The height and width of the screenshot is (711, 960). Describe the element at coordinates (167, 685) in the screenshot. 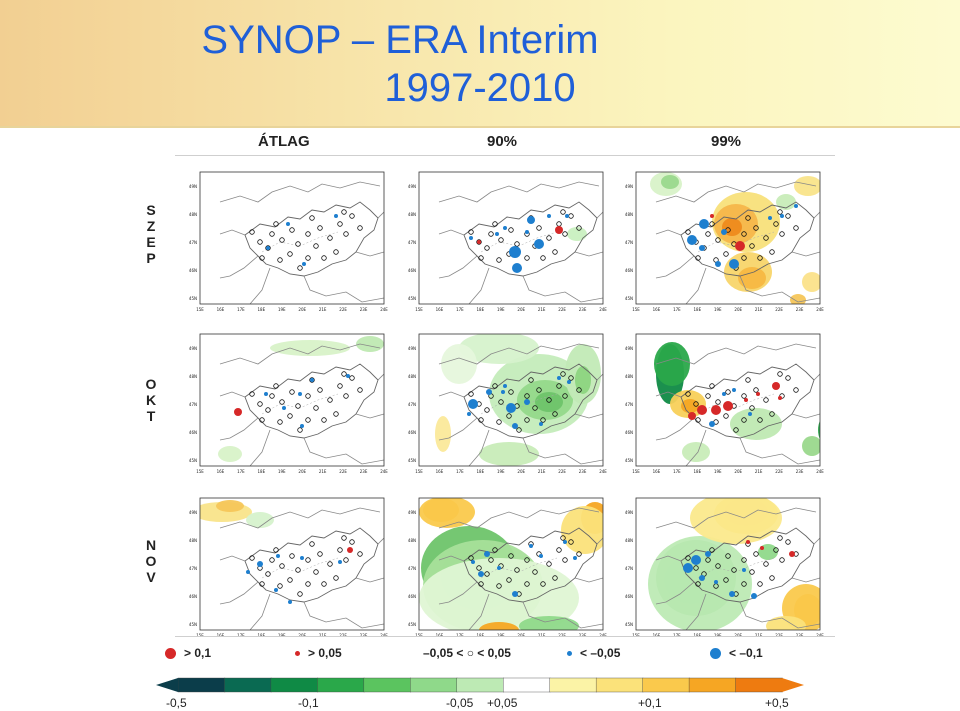

I see `colorbar-min-arrow` at that location.